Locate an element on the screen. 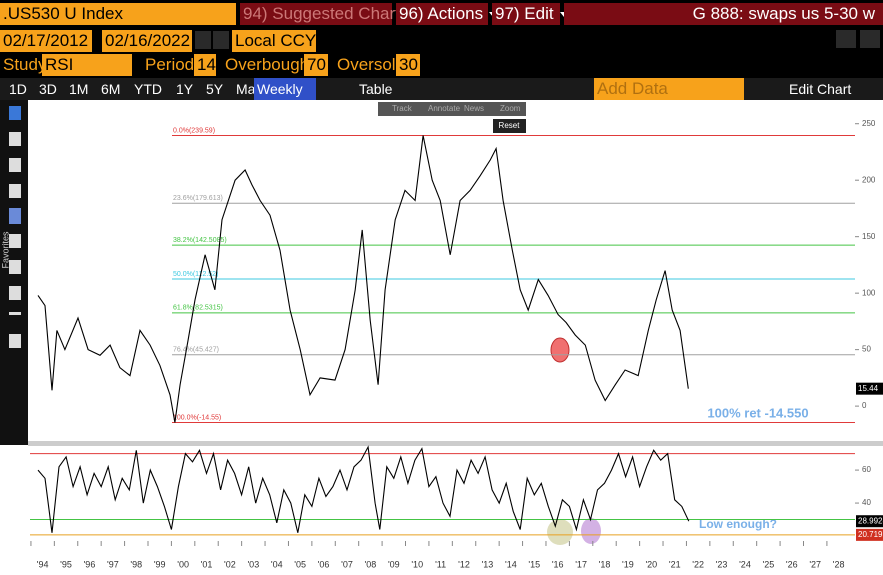  y-tick-label: 40 is located at coordinates (866, 502).